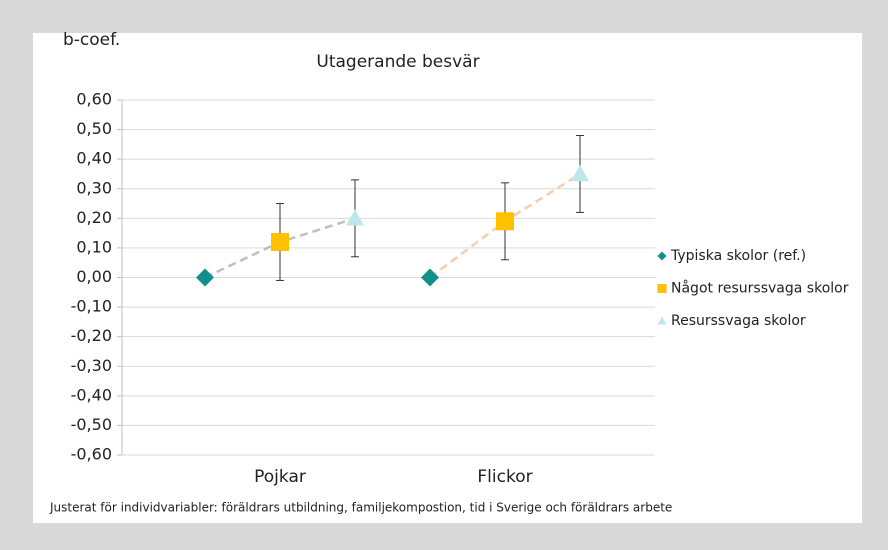 The image size is (888, 550). I want to click on y-tick-label: 0,40, so click(94, 158).